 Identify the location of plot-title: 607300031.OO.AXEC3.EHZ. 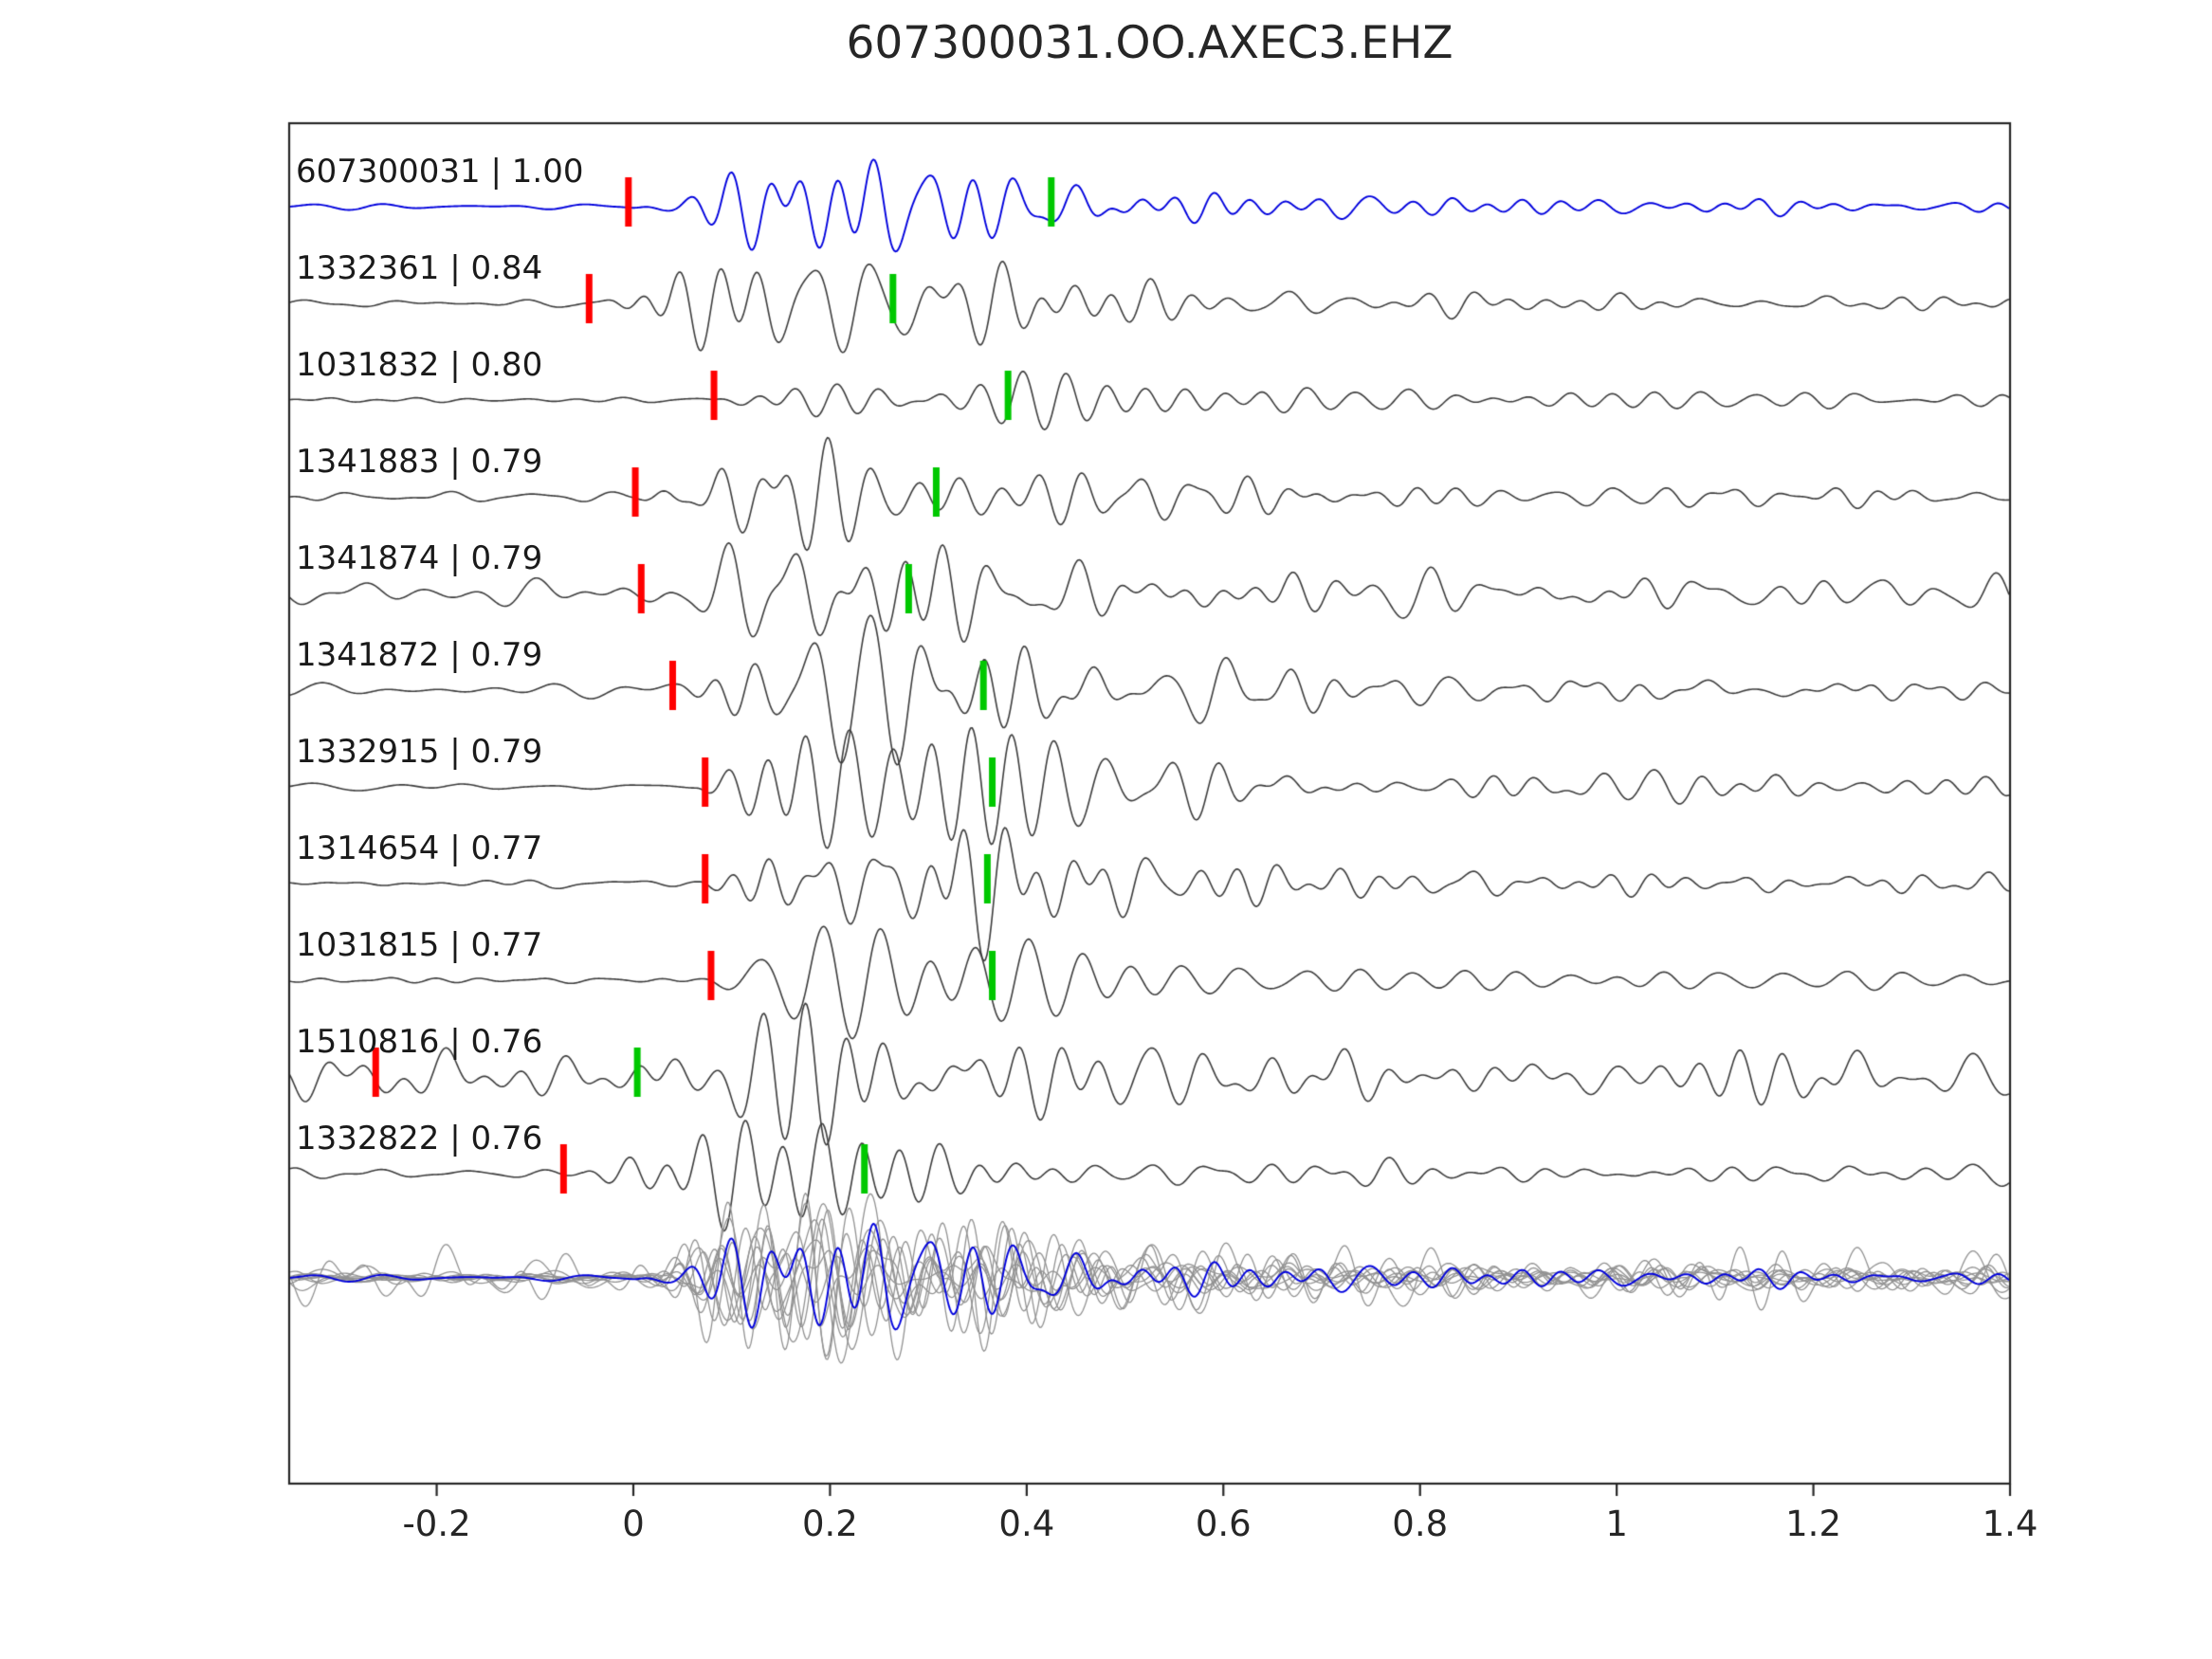
(1149, 43).